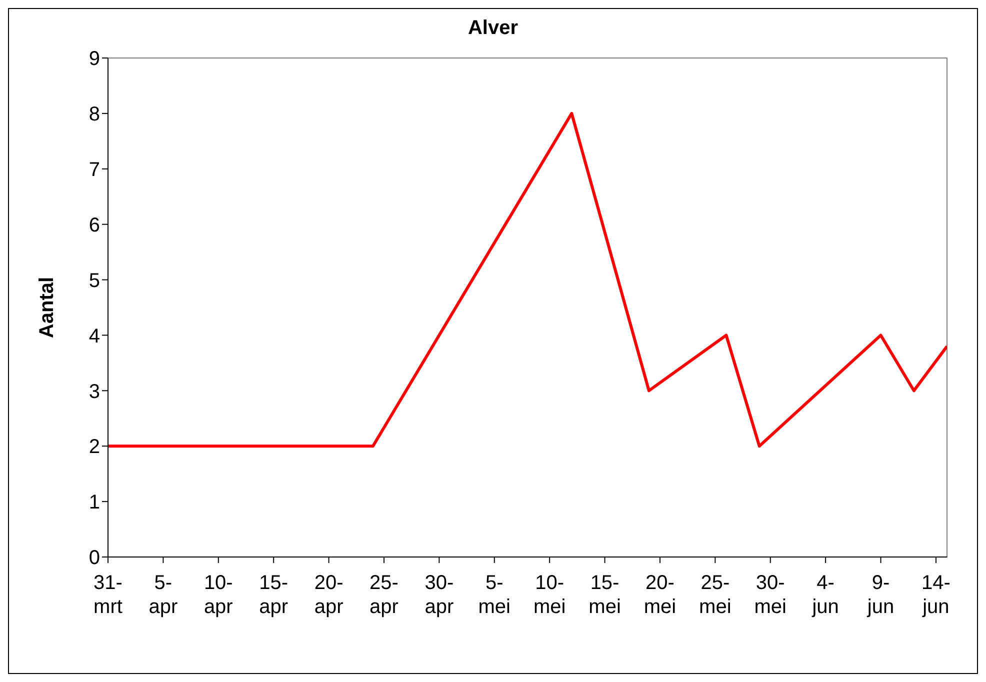  What do you see at coordinates (94, 225) in the screenshot?
I see `y-tick-label: 6` at bounding box center [94, 225].